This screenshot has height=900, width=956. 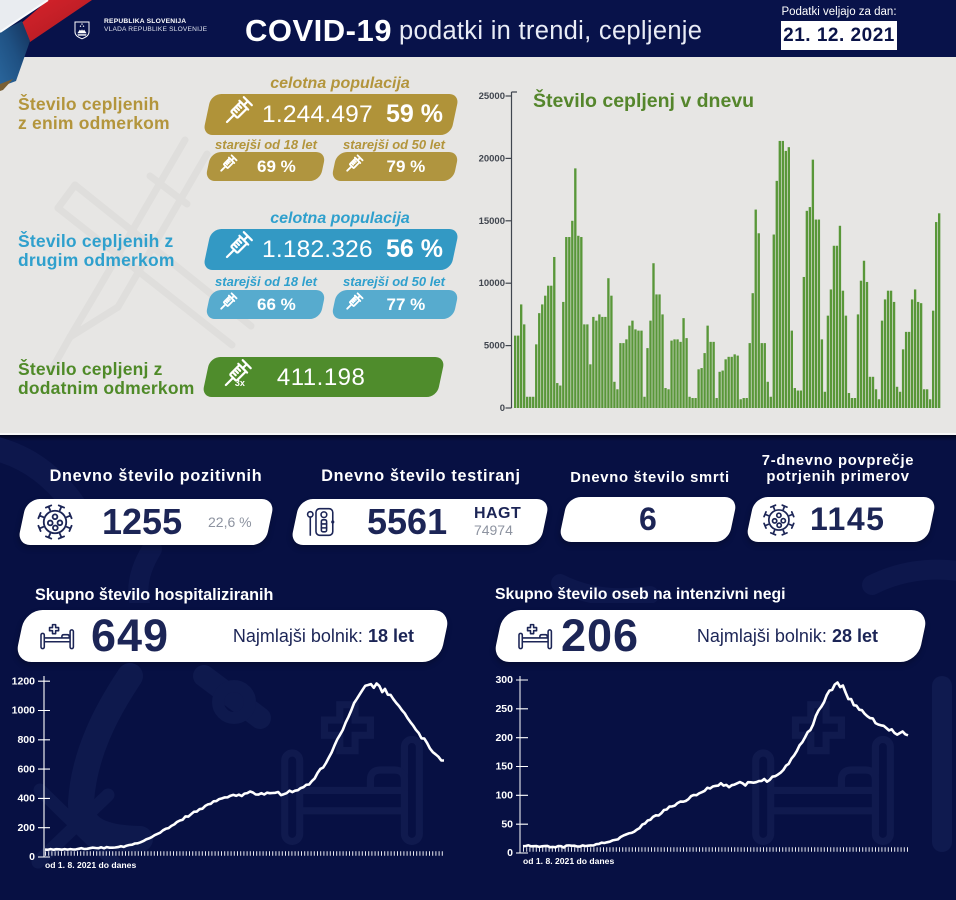 I want to click on svg-text: 25000, so click(x=492, y=96).